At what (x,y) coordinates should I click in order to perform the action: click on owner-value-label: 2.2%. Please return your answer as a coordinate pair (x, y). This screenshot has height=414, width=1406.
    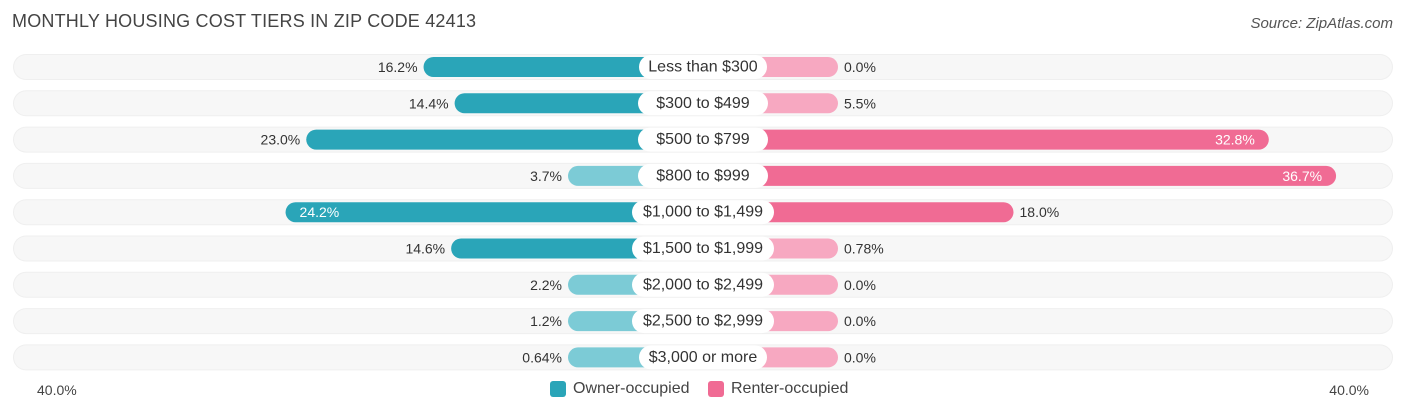
    Looking at the image, I should click on (546, 285).